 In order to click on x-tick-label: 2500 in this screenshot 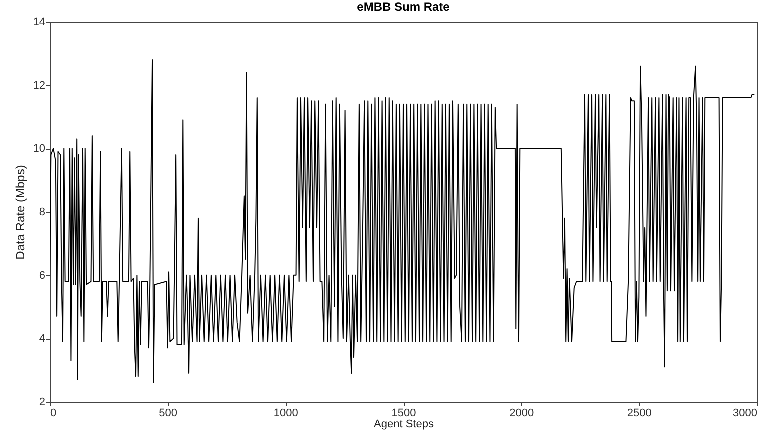, I will do `click(639, 414)`.